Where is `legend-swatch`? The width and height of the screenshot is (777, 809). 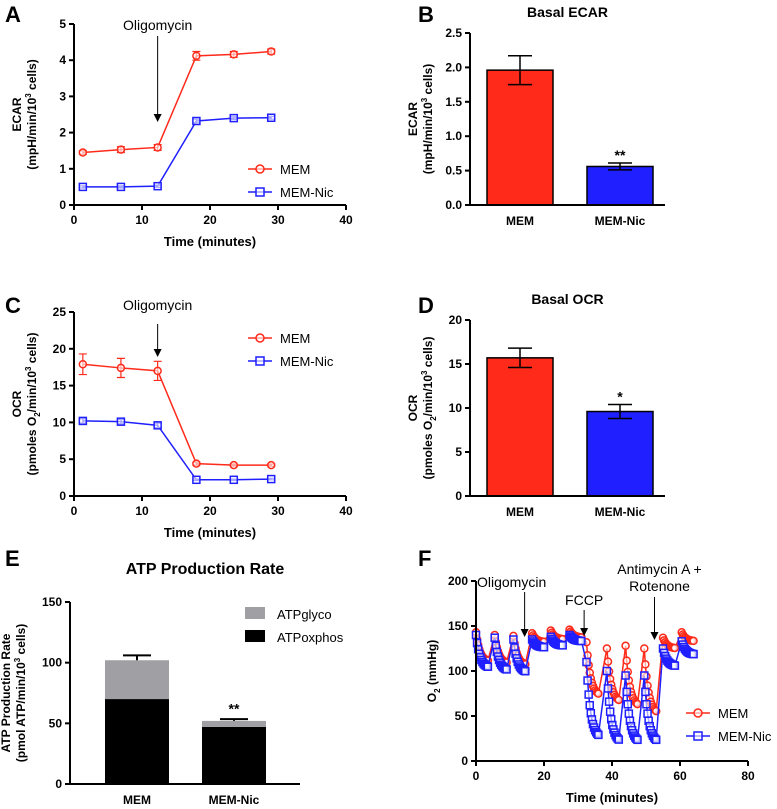
legend-swatch is located at coordinates (255, 636).